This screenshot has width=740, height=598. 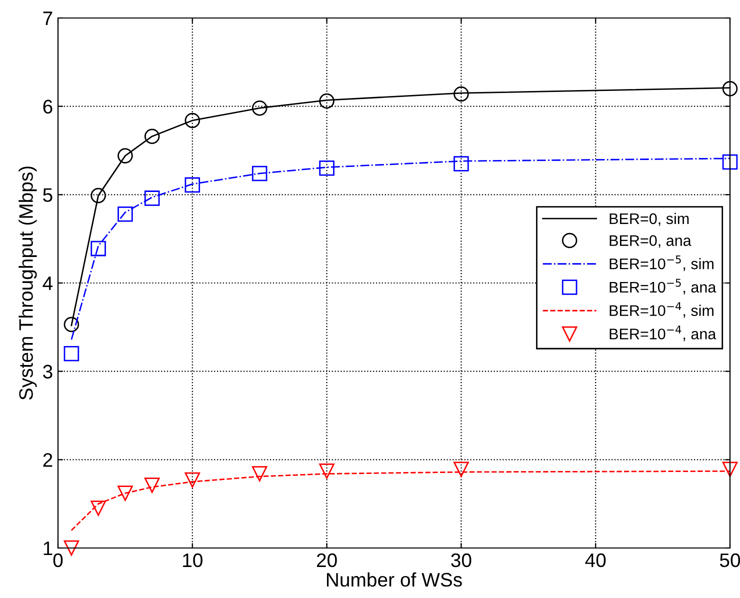 What do you see at coordinates (461, 560) in the screenshot?
I see `x-tick-label: 30` at bounding box center [461, 560].